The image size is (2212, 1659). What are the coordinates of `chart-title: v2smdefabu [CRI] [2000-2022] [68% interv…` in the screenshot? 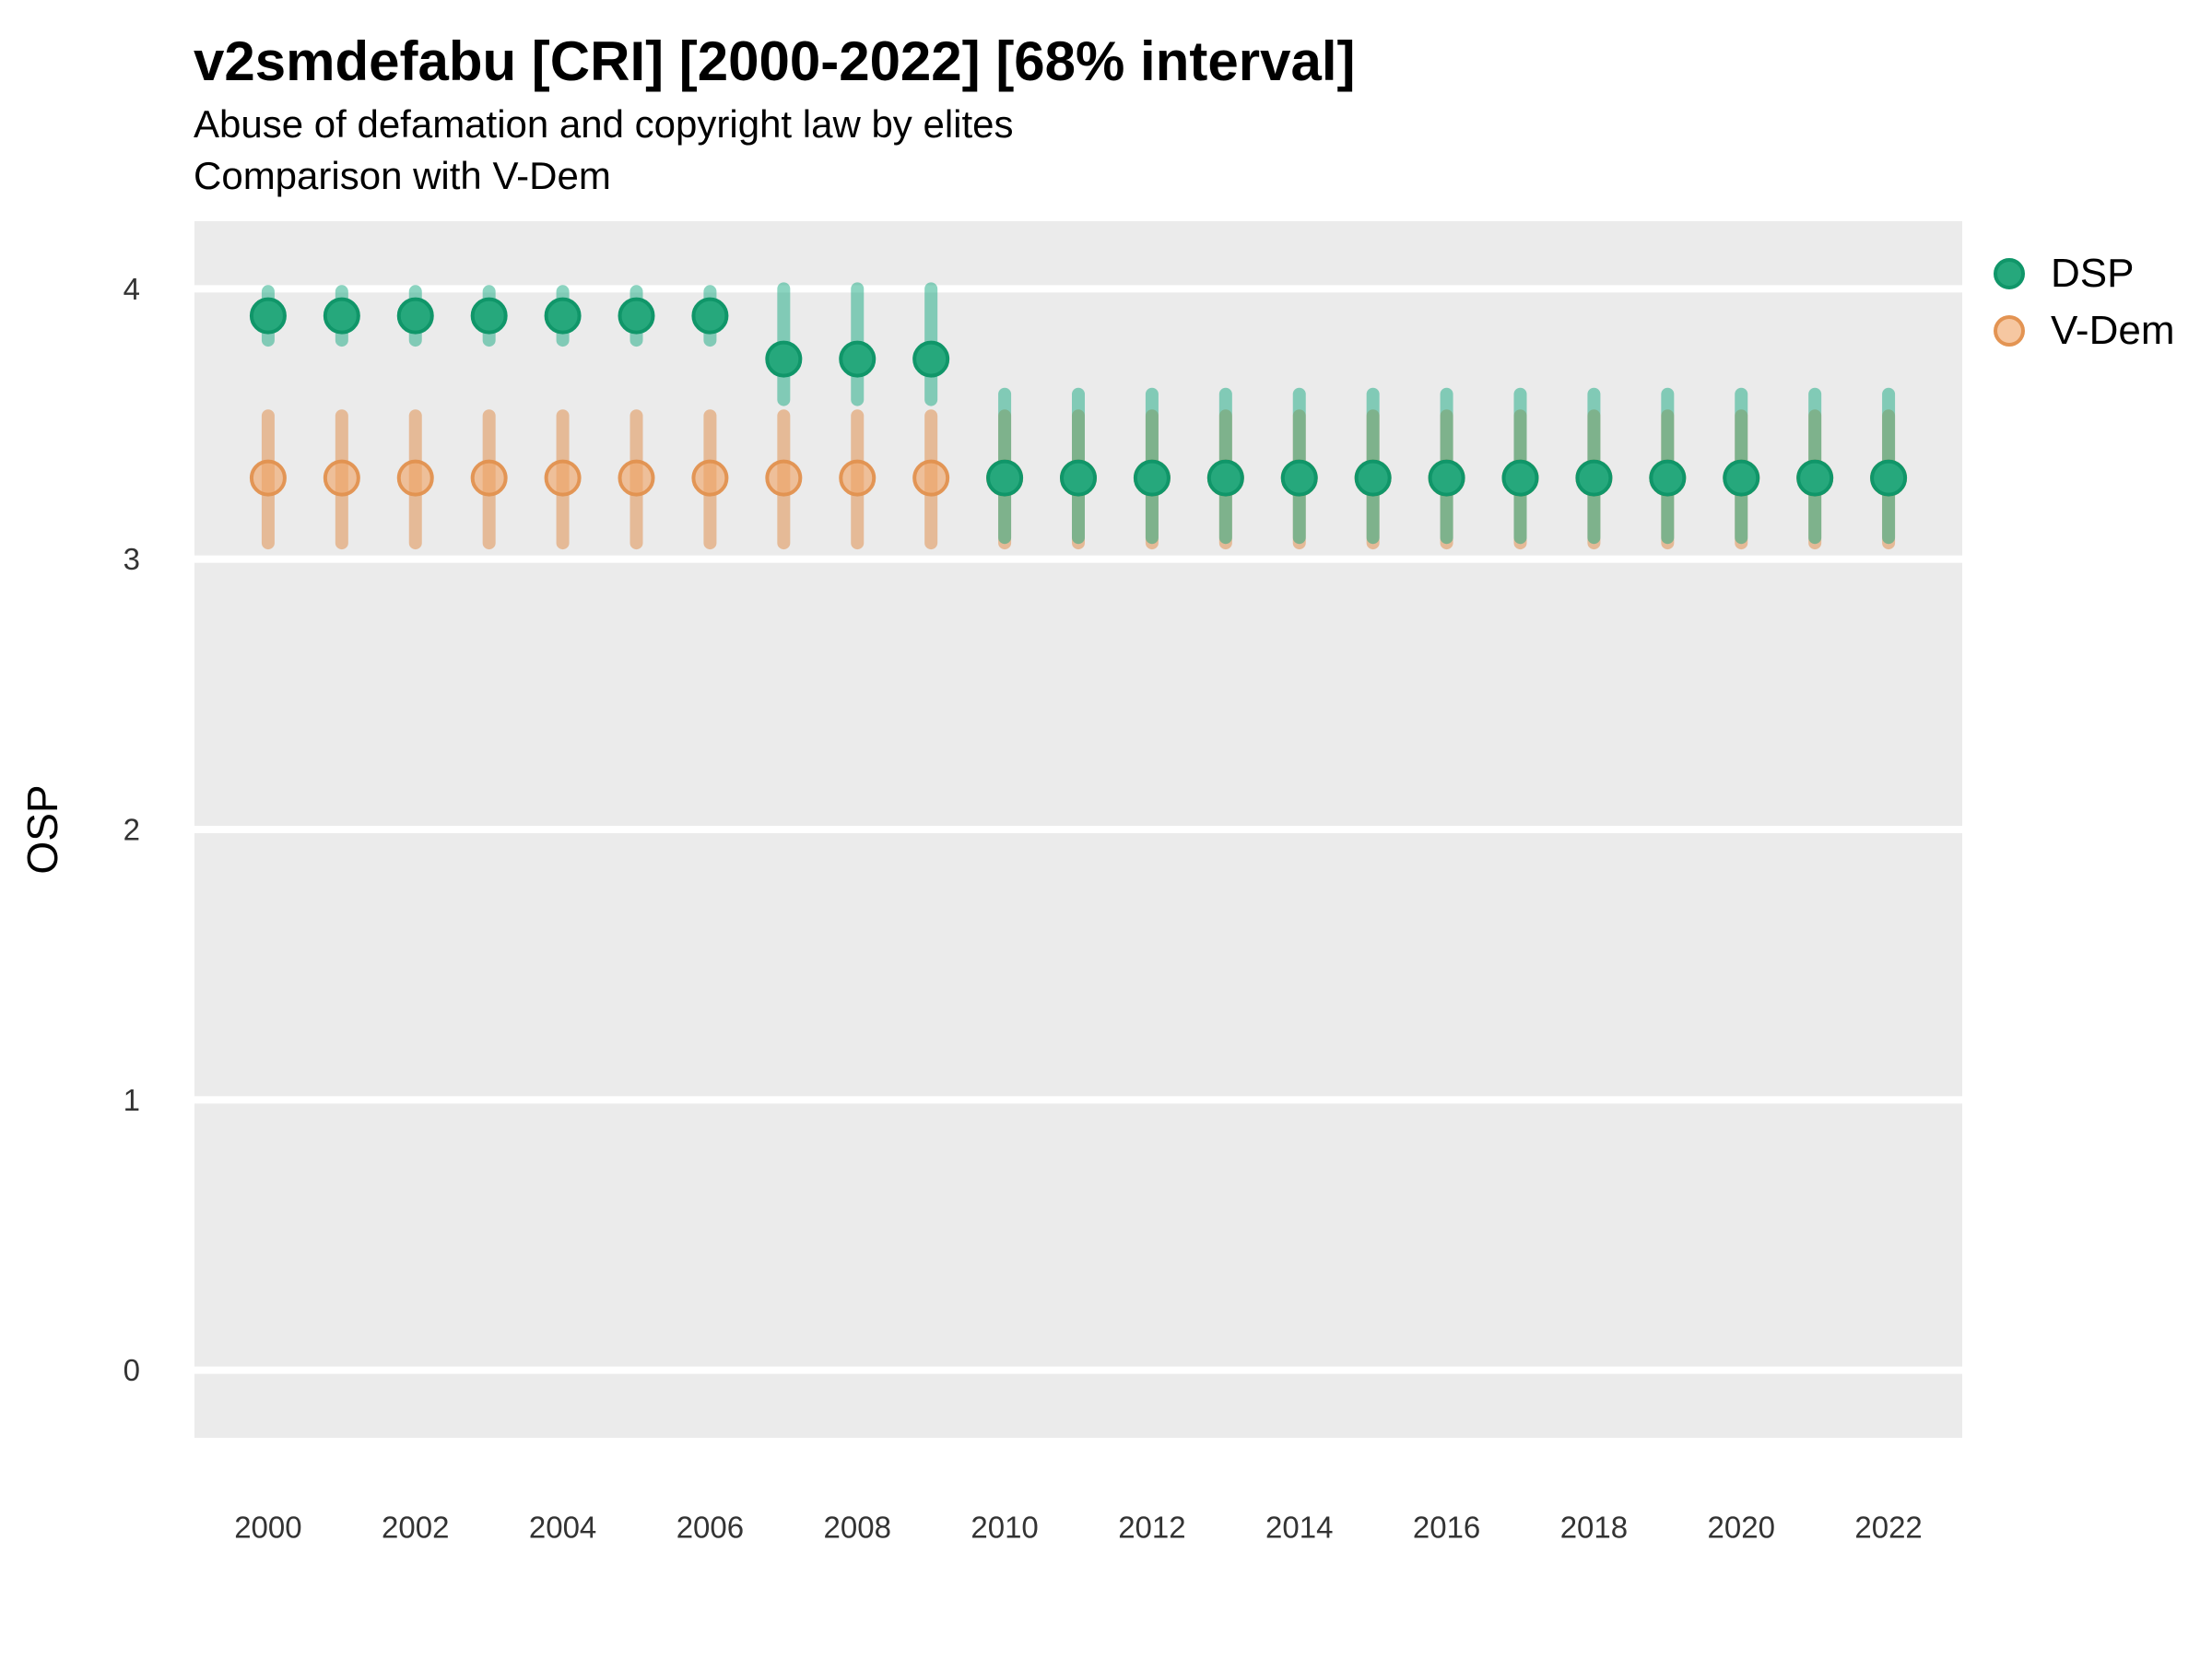 It's located at (775, 61).